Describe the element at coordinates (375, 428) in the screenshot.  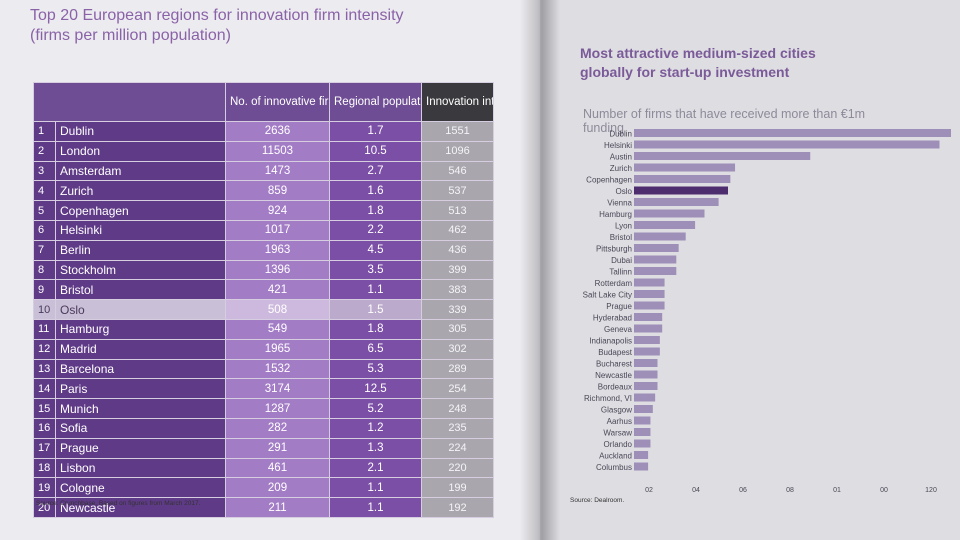
I see `population-cell: 1.2` at that location.